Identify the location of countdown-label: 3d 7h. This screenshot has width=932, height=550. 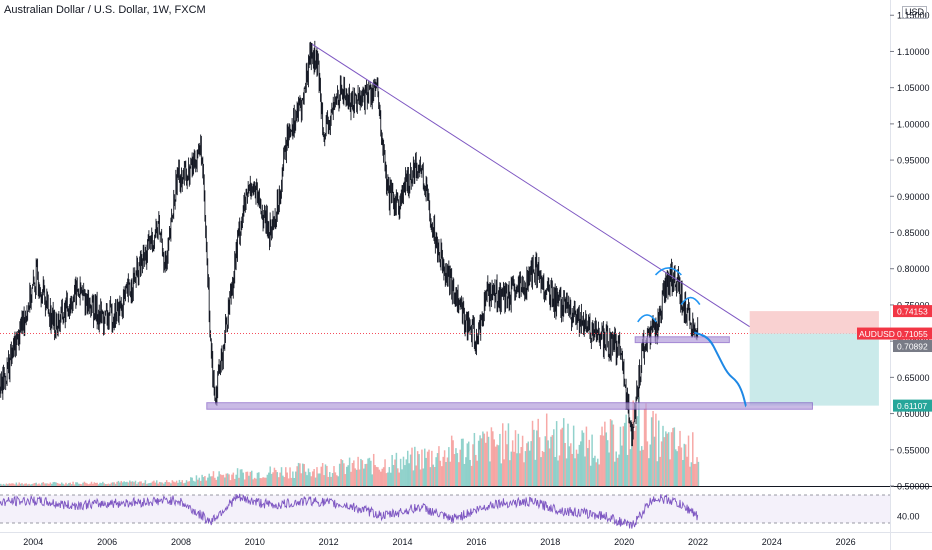
(908, 340).